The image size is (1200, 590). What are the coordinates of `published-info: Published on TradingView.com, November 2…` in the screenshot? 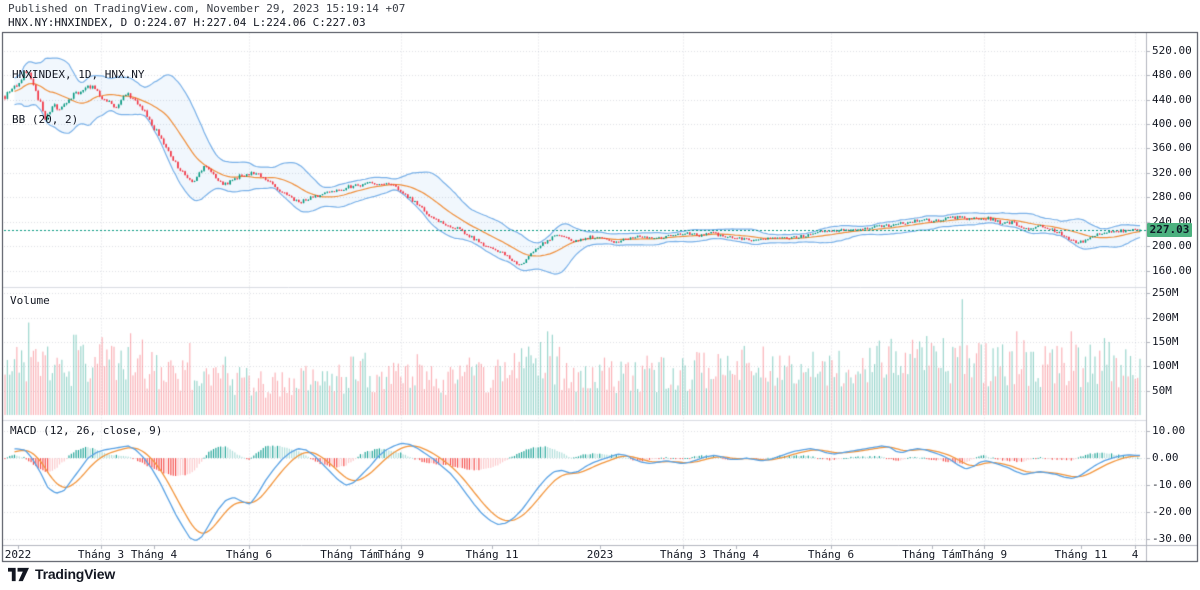 It's located at (207, 8).